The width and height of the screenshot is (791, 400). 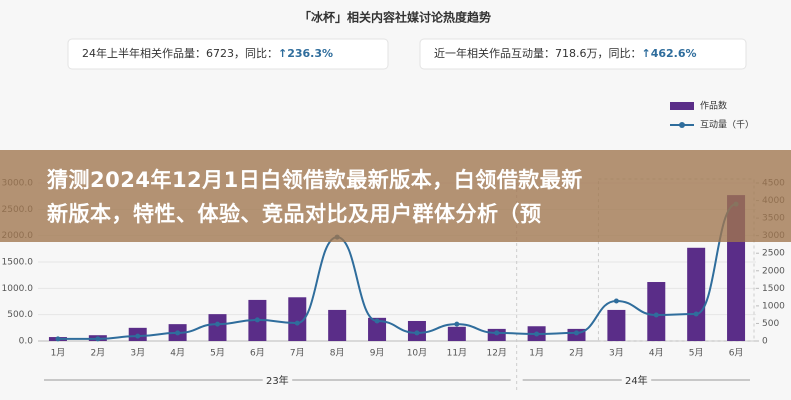 I want to click on y-tick-label: 1500.0, so click(x=18, y=263).